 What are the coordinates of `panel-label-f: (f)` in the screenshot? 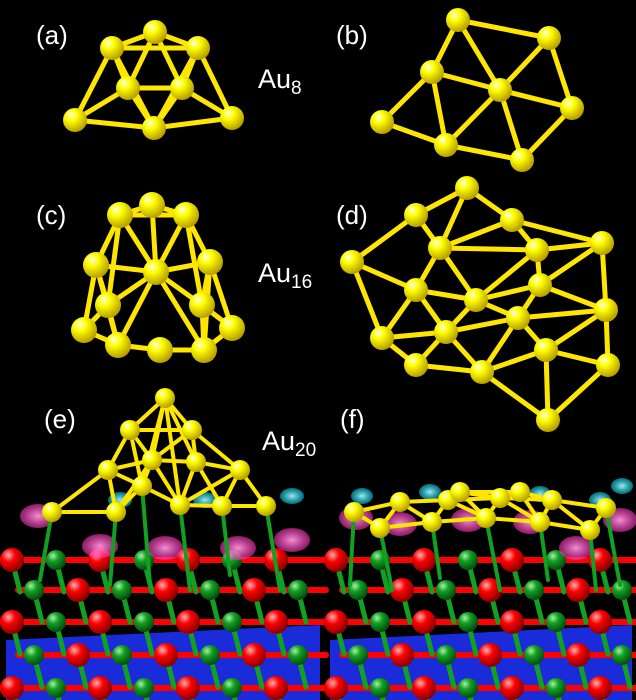 It's located at (352, 419).